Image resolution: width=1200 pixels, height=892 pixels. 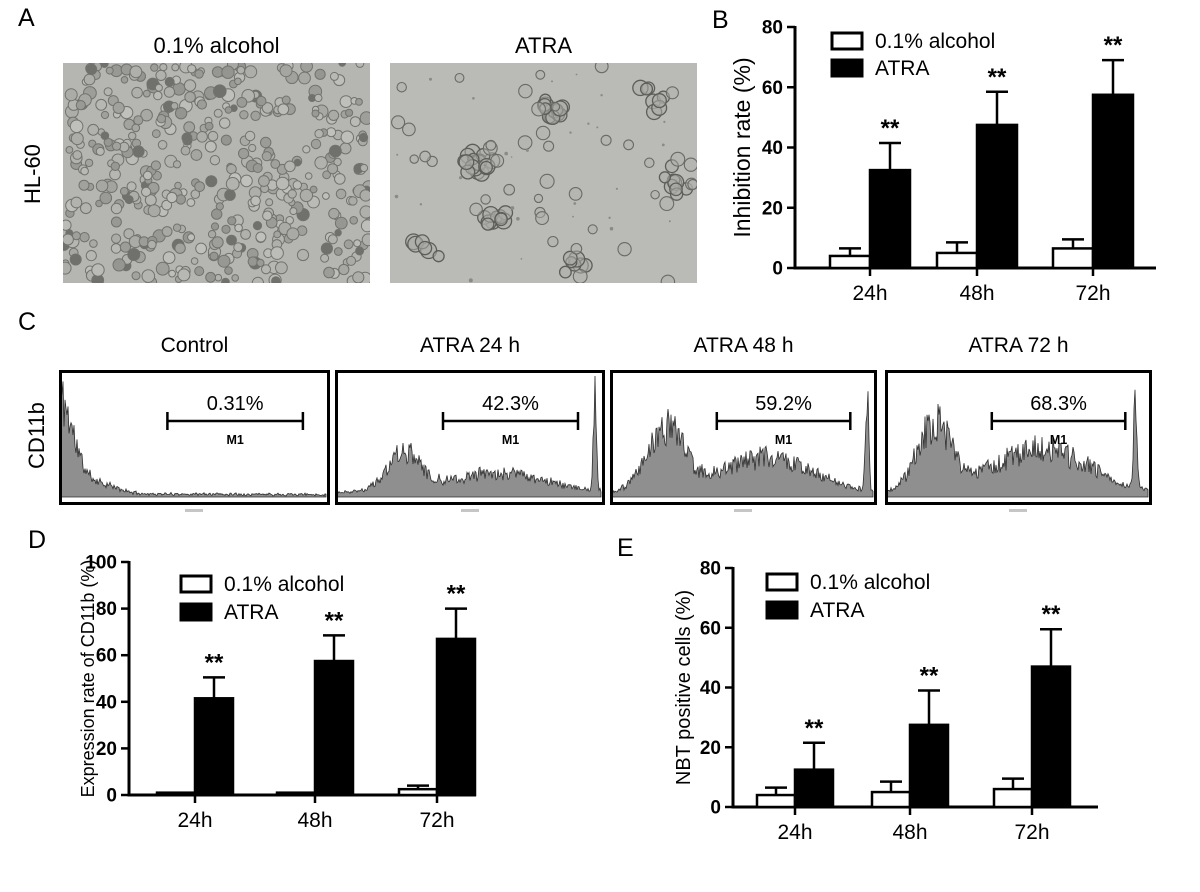 What do you see at coordinates (1058, 404) in the screenshot?
I see `gate-percent-label: 68.3%` at bounding box center [1058, 404].